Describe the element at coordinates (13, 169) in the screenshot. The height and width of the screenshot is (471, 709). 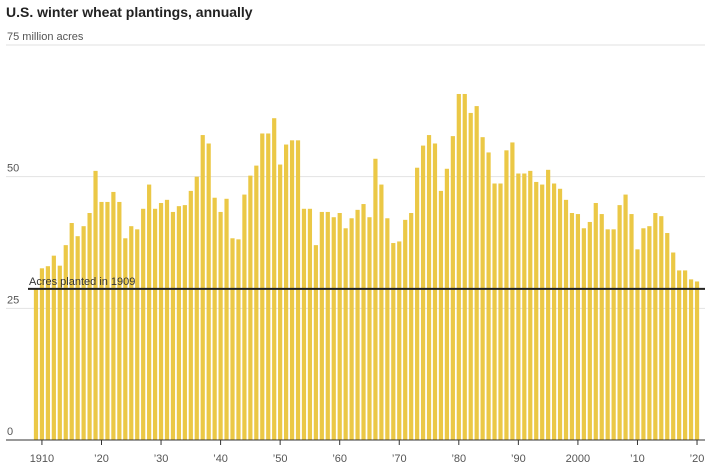
I see `y-tick-label: 50` at that location.